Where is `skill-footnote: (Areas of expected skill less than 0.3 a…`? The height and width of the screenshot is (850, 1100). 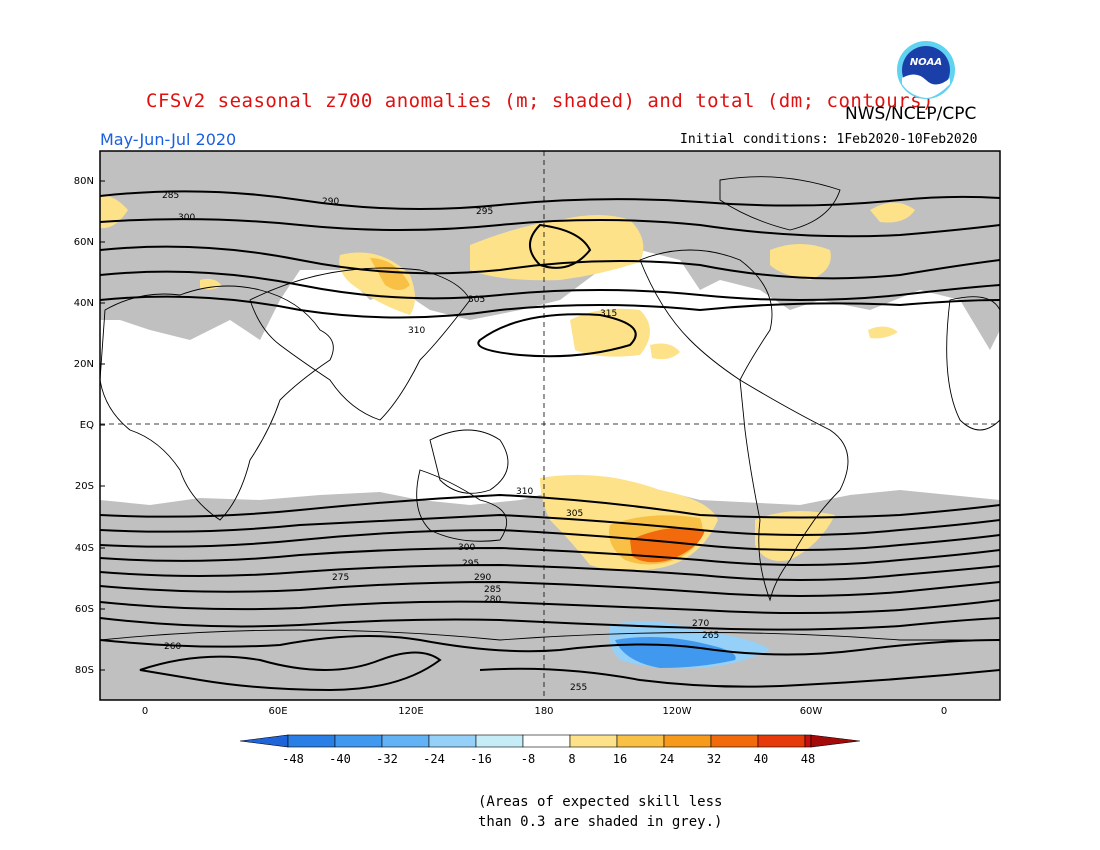 skill-footnote: (Areas of expected skill less than 0.3 a… is located at coordinates (600, 812).